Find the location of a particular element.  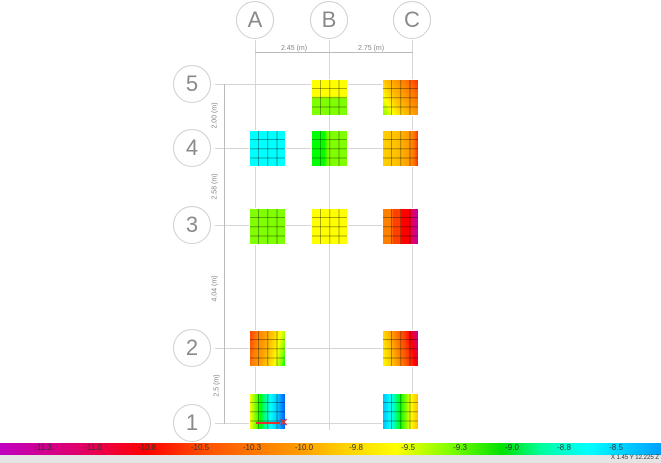

footing-pad-c4 is located at coordinates (400, 148).